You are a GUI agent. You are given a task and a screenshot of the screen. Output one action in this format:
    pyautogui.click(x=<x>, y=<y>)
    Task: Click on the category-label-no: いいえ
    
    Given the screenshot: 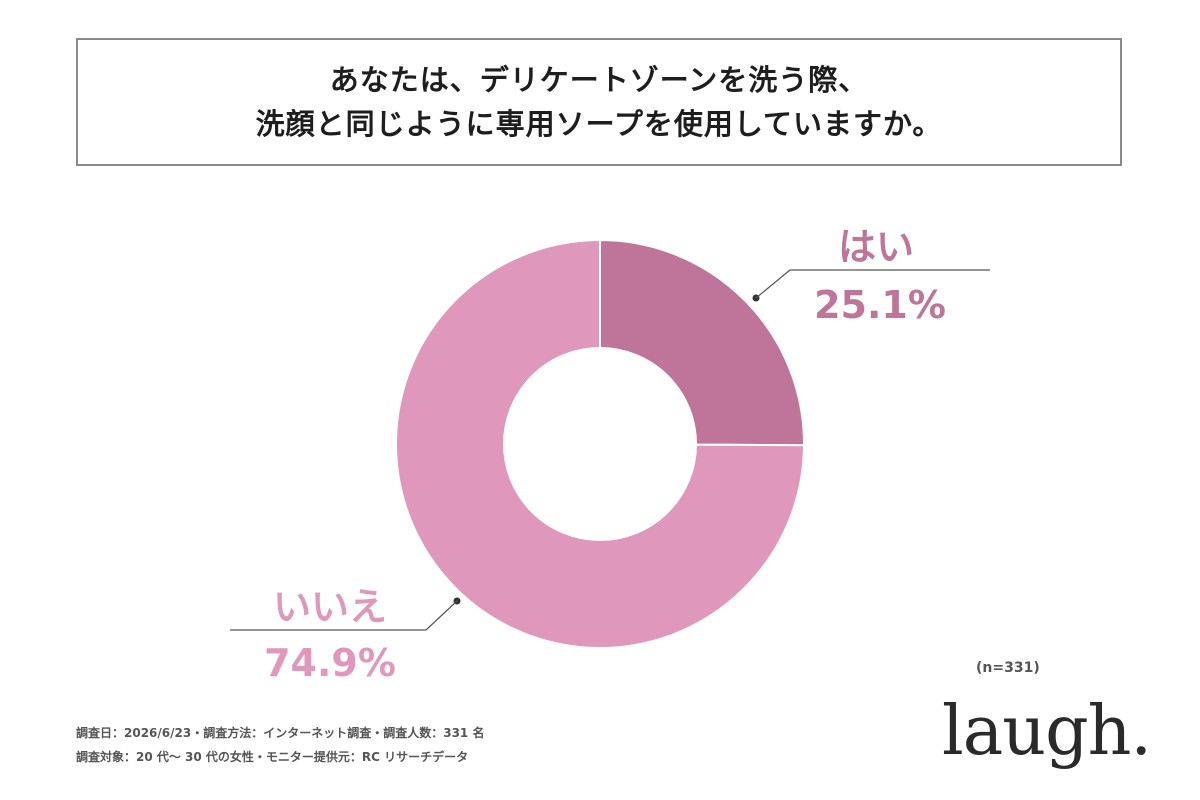 What is the action you would take?
    pyautogui.click(x=330, y=607)
    